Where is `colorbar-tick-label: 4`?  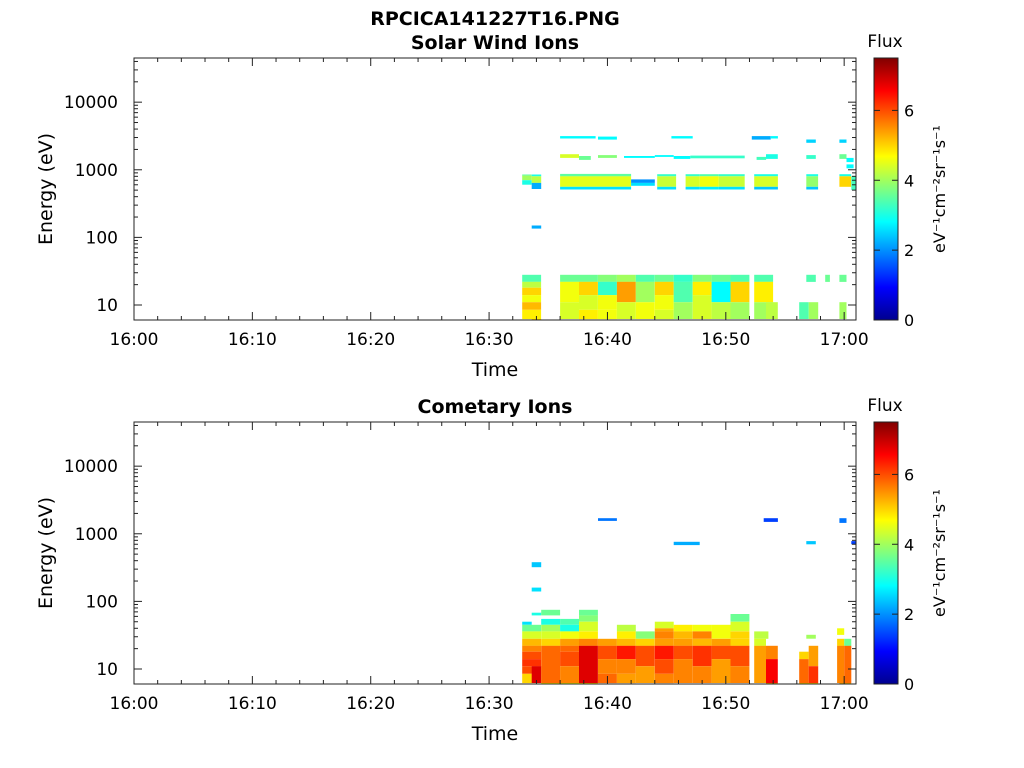 colorbar-tick-label: 4 is located at coordinates (909, 544).